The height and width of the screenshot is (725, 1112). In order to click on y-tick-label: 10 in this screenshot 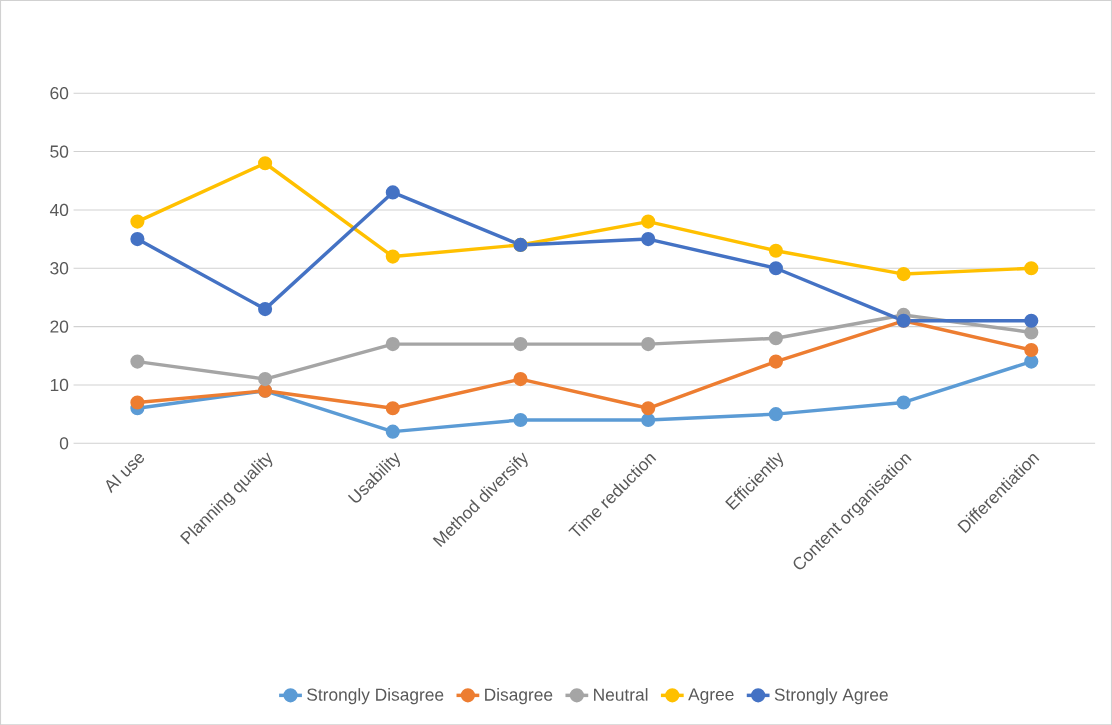, I will do `click(59, 384)`.